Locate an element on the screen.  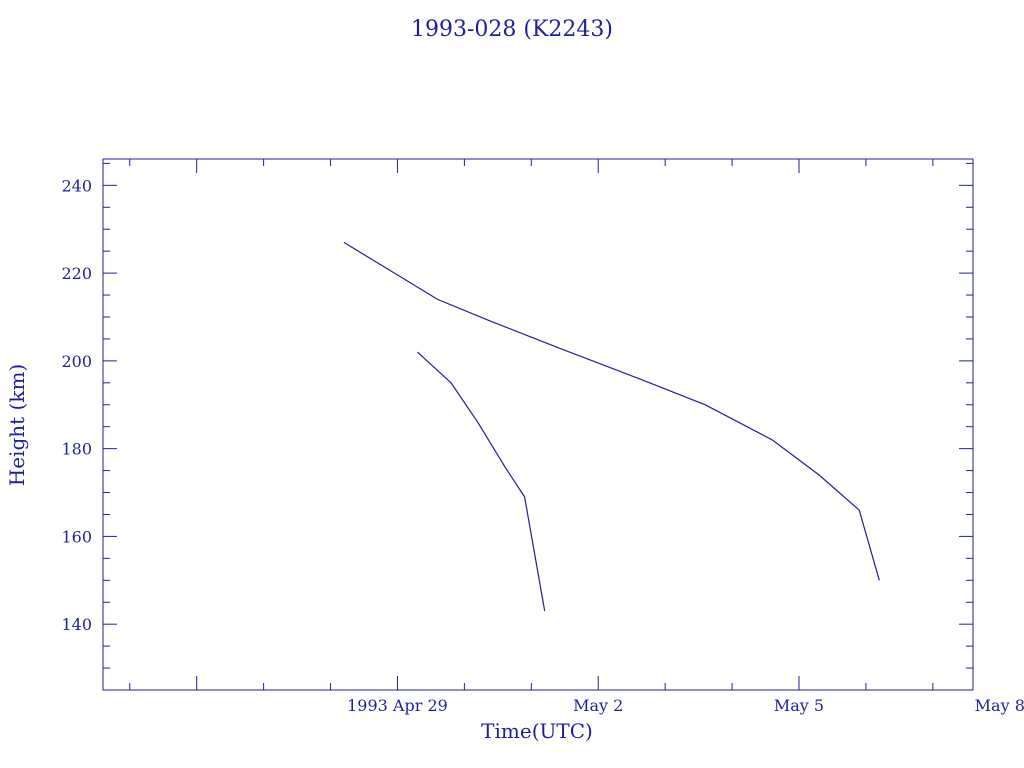
y-tick-label: 180 is located at coordinates (76, 449).